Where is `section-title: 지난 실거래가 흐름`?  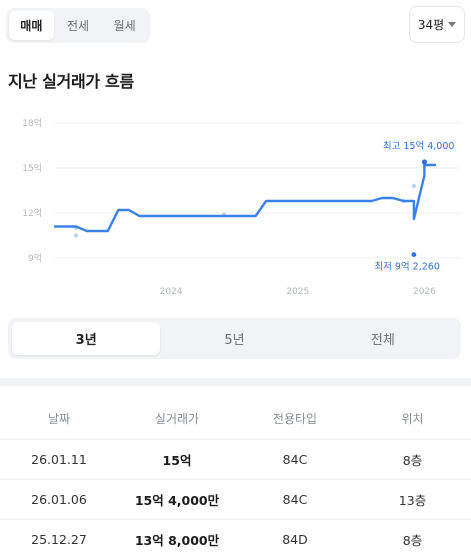 section-title: 지난 실거래가 흐름 is located at coordinates (71, 81).